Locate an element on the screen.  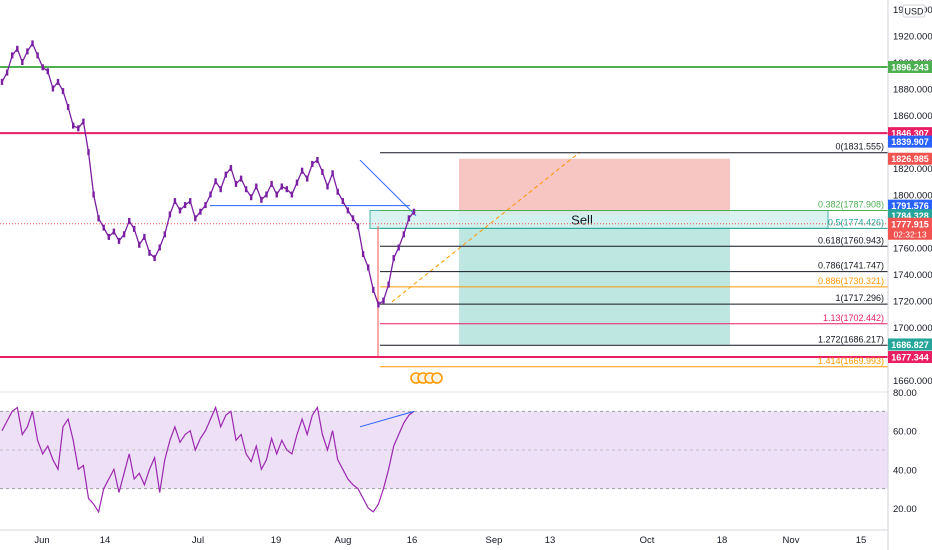
price-tick-label: 1760.000 is located at coordinates (912, 249).